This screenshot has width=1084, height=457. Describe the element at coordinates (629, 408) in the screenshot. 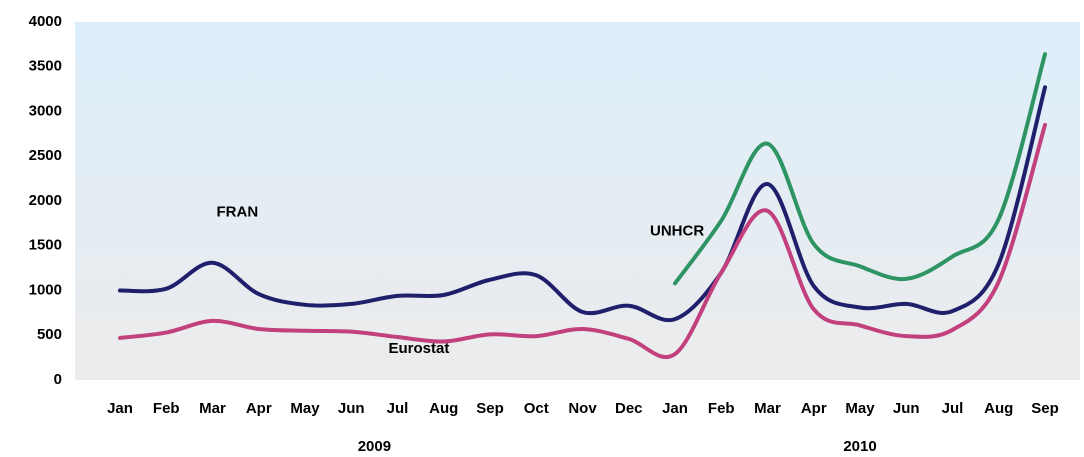

I see `x-tick-label: Dec` at that location.